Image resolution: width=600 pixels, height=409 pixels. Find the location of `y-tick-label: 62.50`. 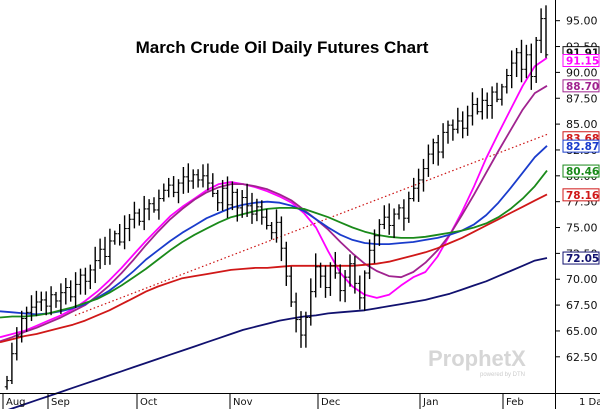

y-tick-label: 62.50 is located at coordinates (582, 357).